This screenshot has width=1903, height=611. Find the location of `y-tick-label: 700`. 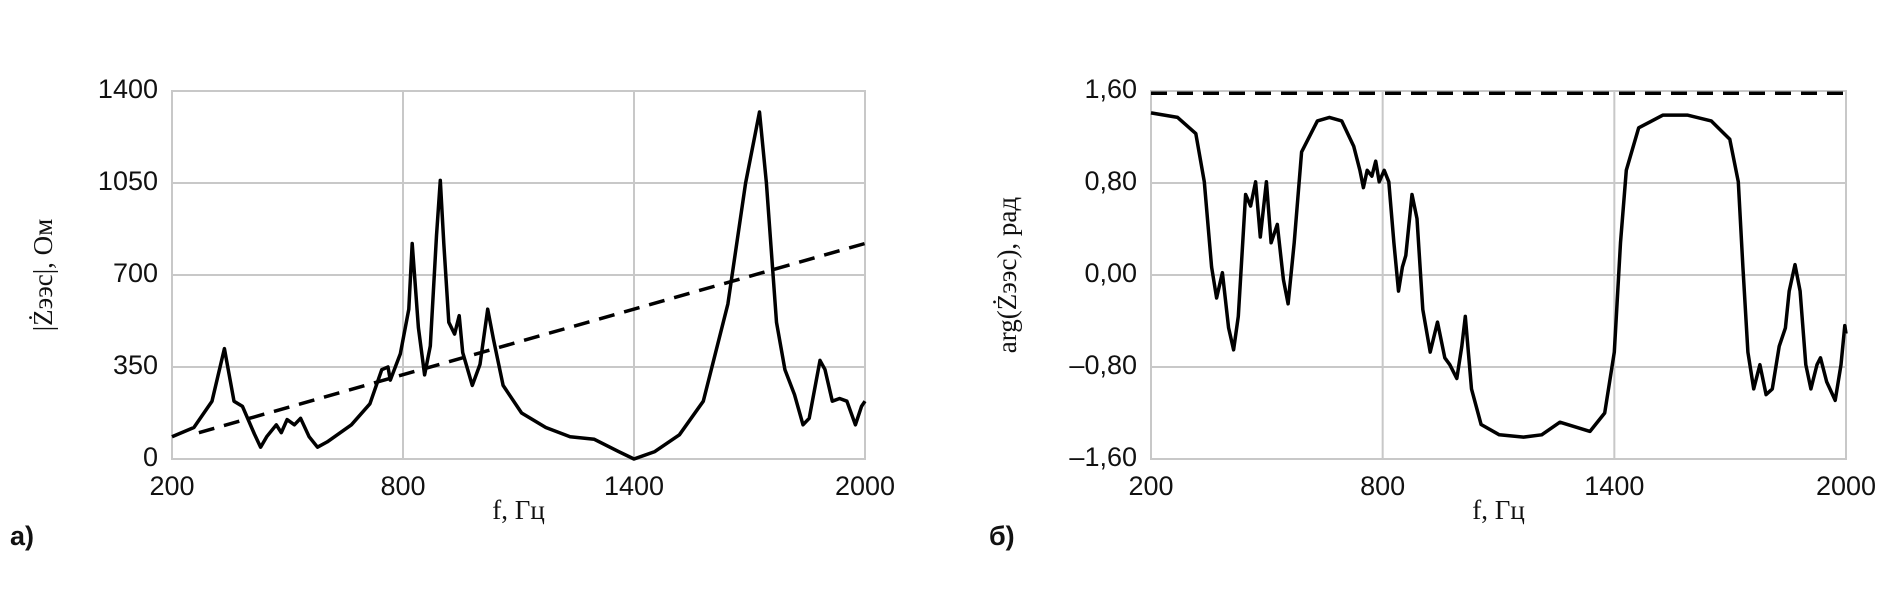

y-tick-label: 700 is located at coordinates (135, 273).